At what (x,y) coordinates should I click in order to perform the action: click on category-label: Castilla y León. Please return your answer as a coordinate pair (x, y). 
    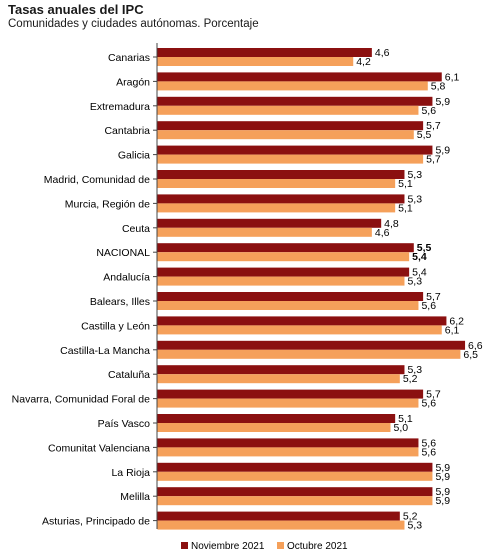
    Looking at the image, I should click on (115, 326).